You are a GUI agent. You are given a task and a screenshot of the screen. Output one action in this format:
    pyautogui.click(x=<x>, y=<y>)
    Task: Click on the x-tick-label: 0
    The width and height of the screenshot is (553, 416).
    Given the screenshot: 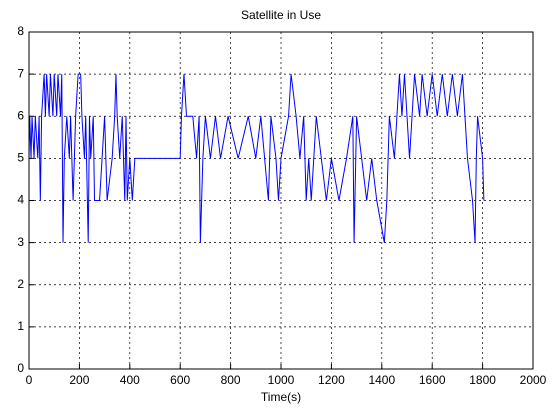 What is the action you would take?
    pyautogui.click(x=29, y=380)
    